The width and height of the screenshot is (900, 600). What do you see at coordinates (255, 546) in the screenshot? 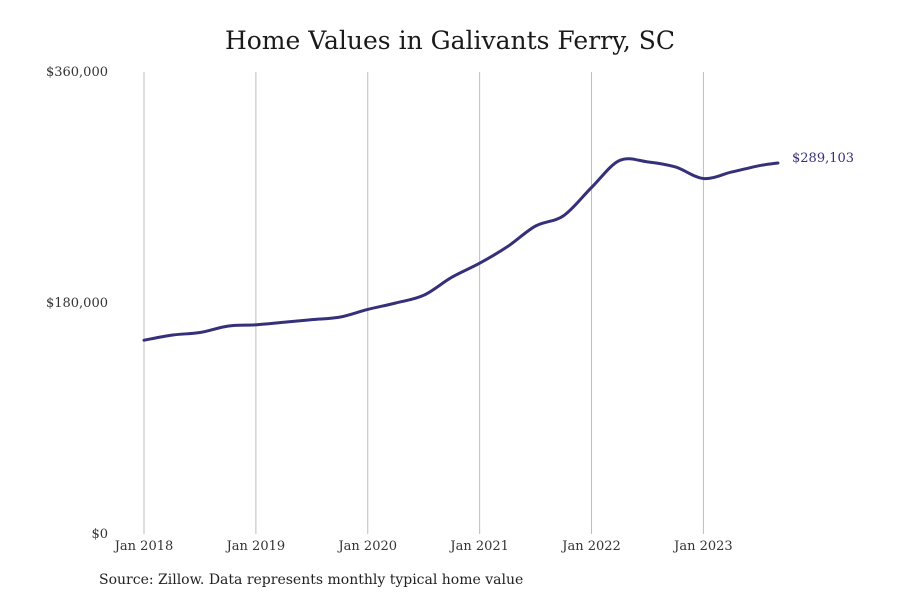
I see `x-tick-label: Jan 2019` at bounding box center [255, 546].